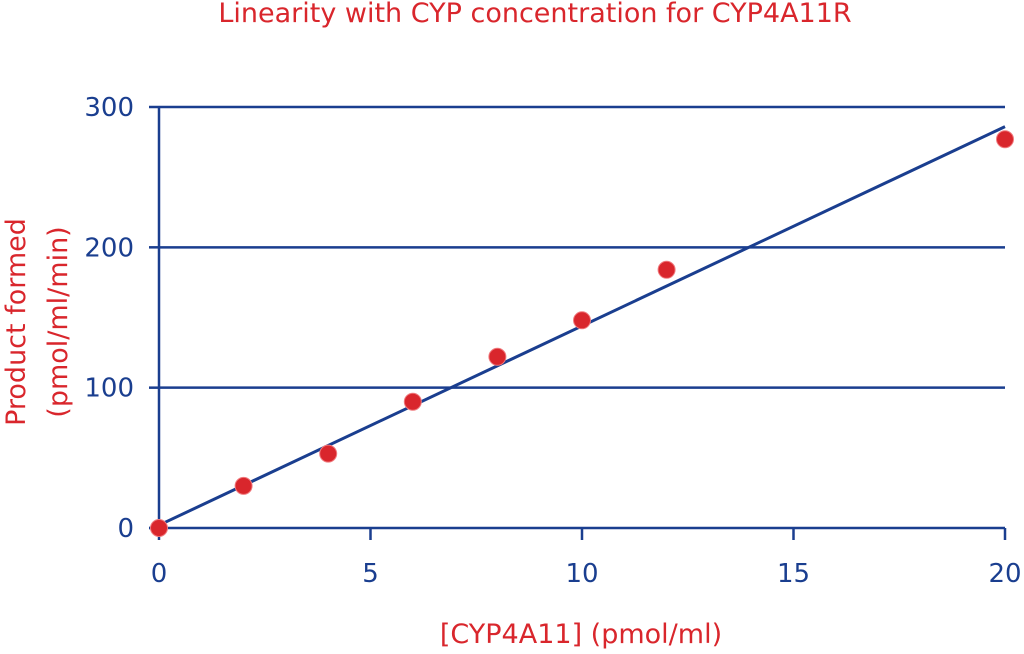 Image resolution: width=1024 pixels, height=654 pixels. I want to click on y-tick-label-100: 100, so click(109, 389).